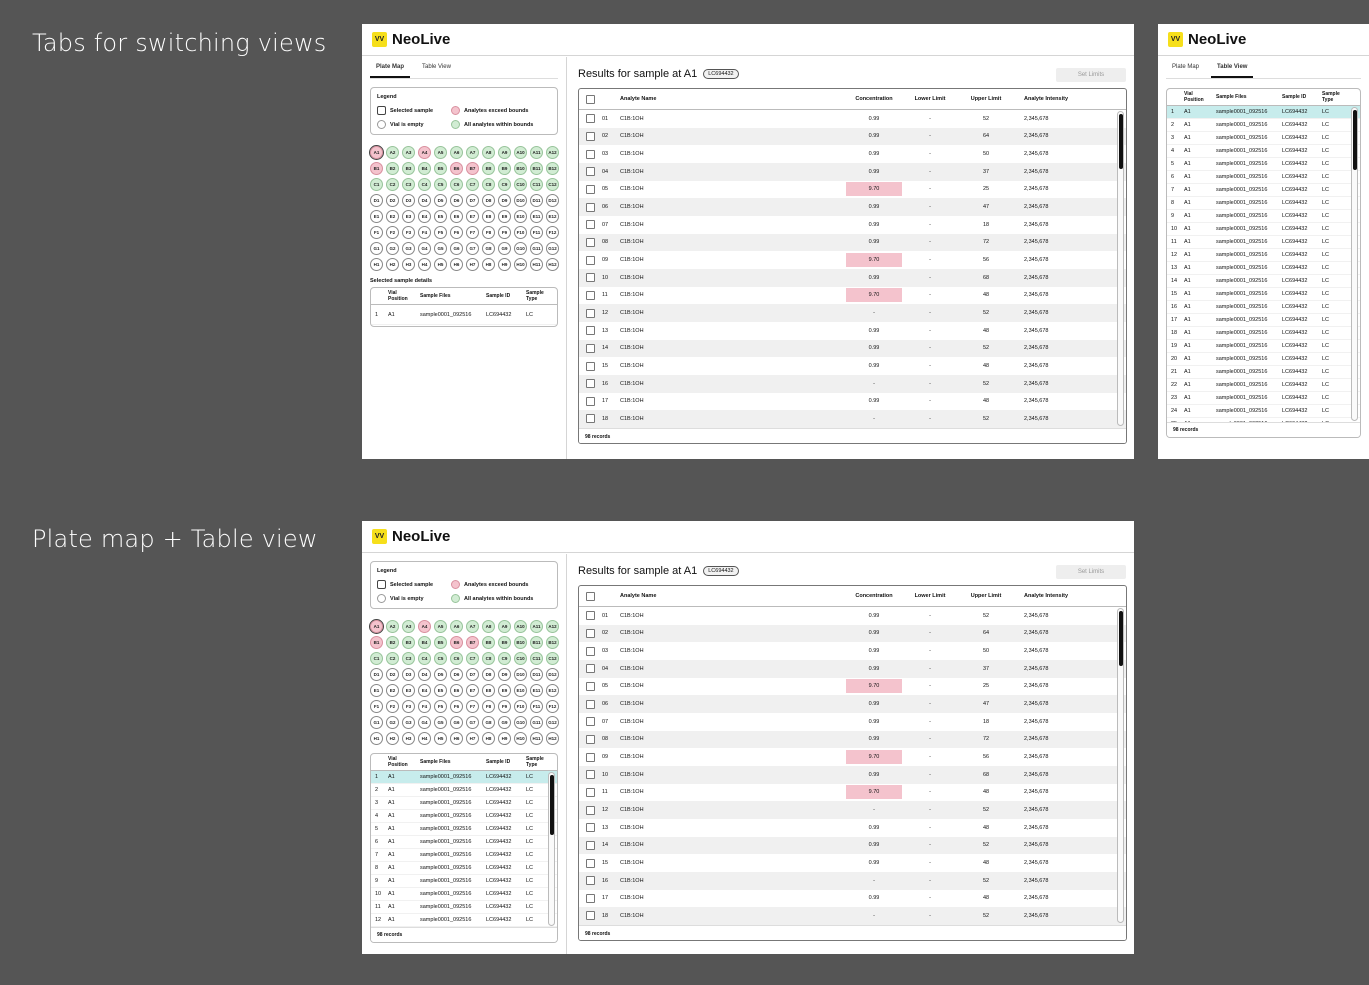  What do you see at coordinates (464, 842) in the screenshot?
I see `table-row: 6 A1 sample0001_092516 LC694432 LC` at bounding box center [464, 842].